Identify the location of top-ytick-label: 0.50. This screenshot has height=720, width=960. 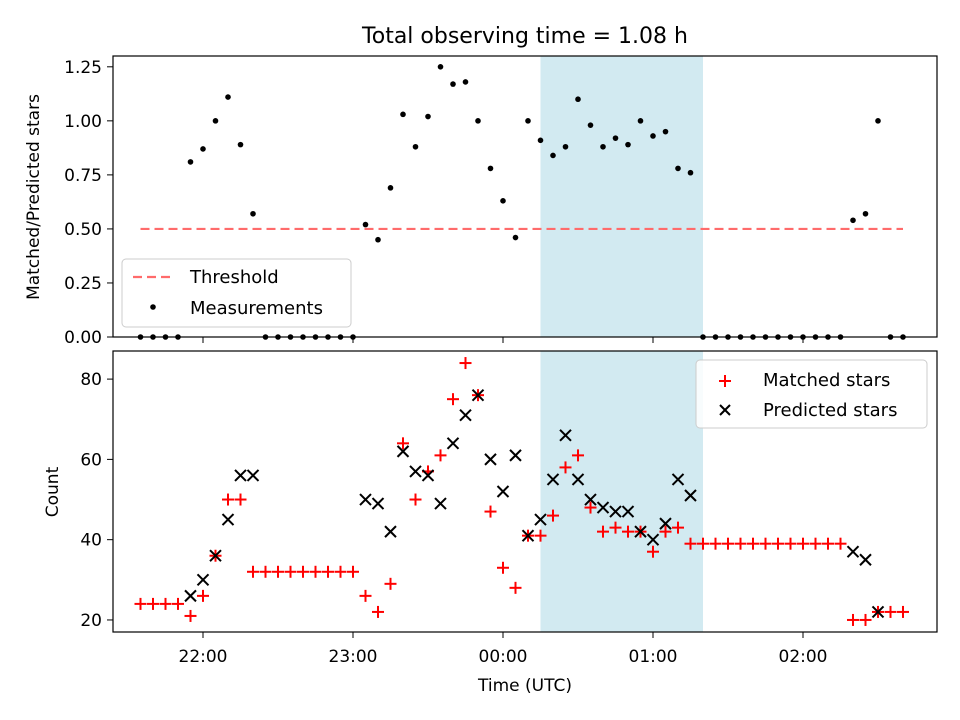
(83, 230).